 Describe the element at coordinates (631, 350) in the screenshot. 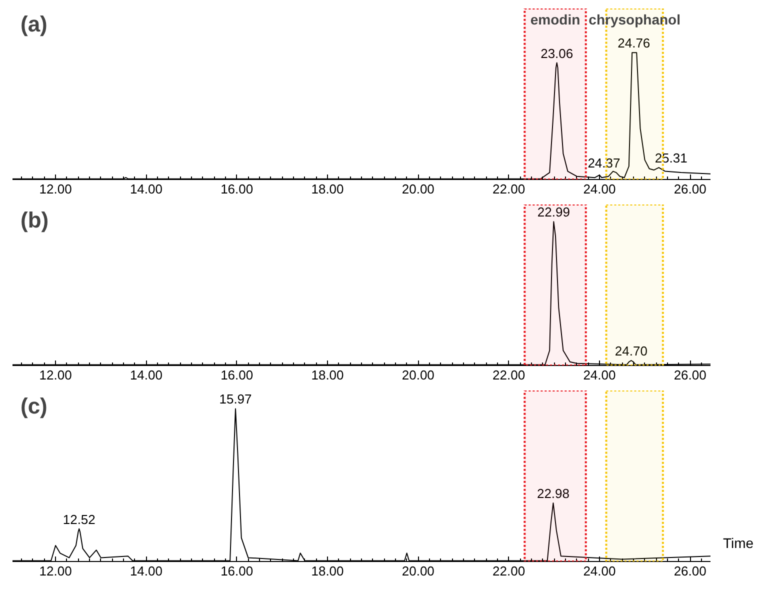

I see `annotation: 24.70` at that location.